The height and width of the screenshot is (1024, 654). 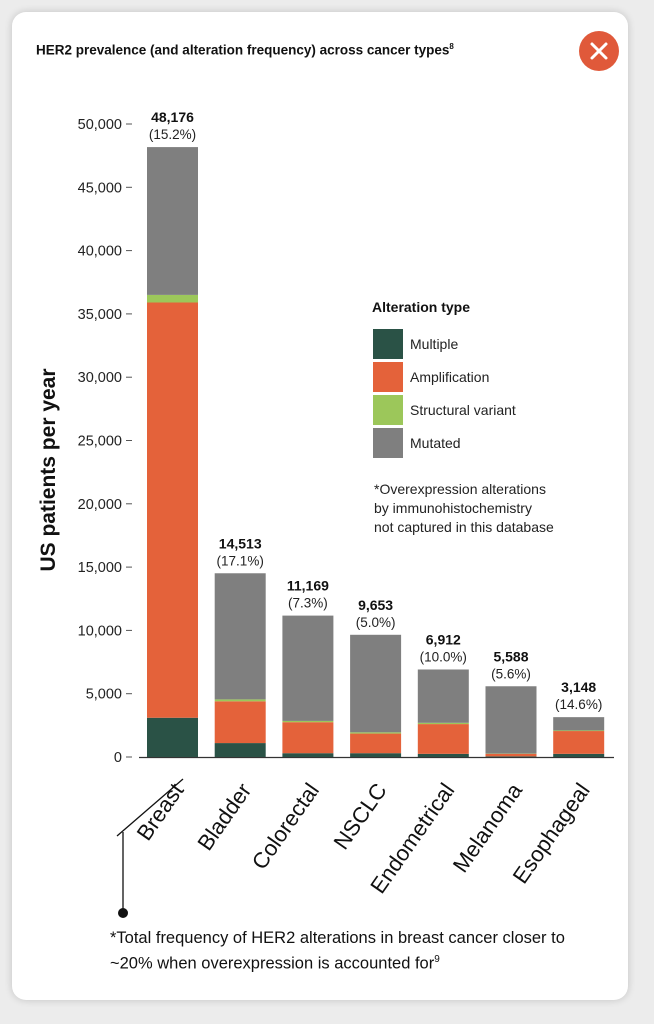 I want to click on legend-label: Amplification, so click(x=449, y=377).